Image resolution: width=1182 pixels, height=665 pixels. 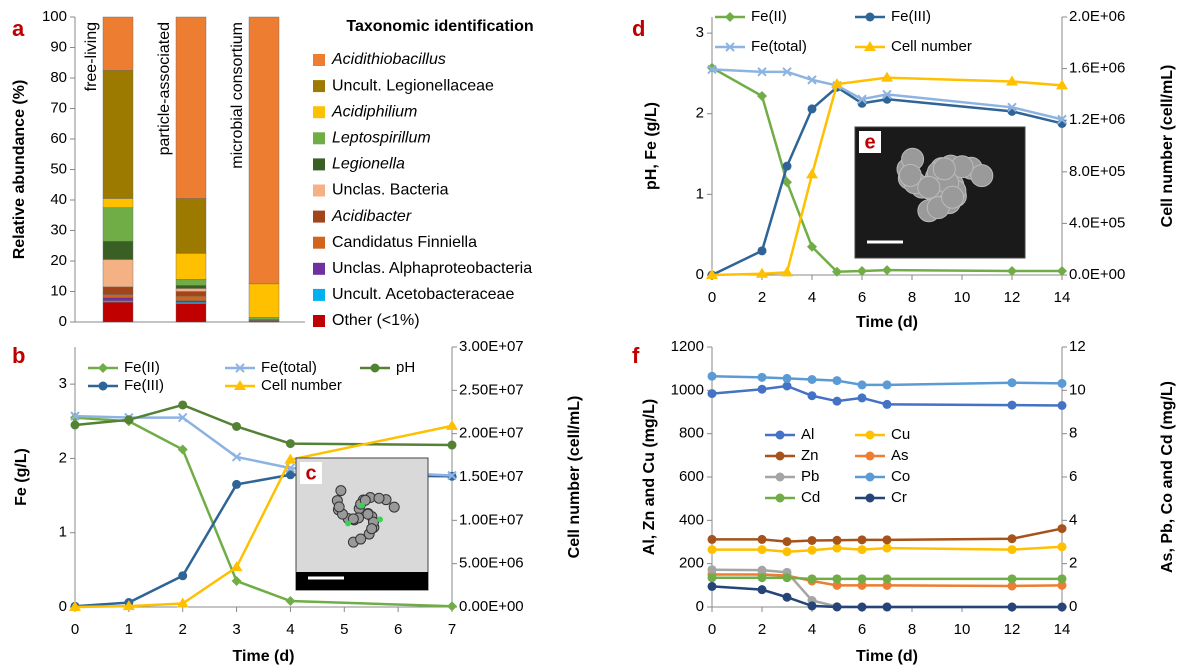 What do you see at coordinates (887, 176) in the screenshot?
I see `series-line` at bounding box center [887, 176].